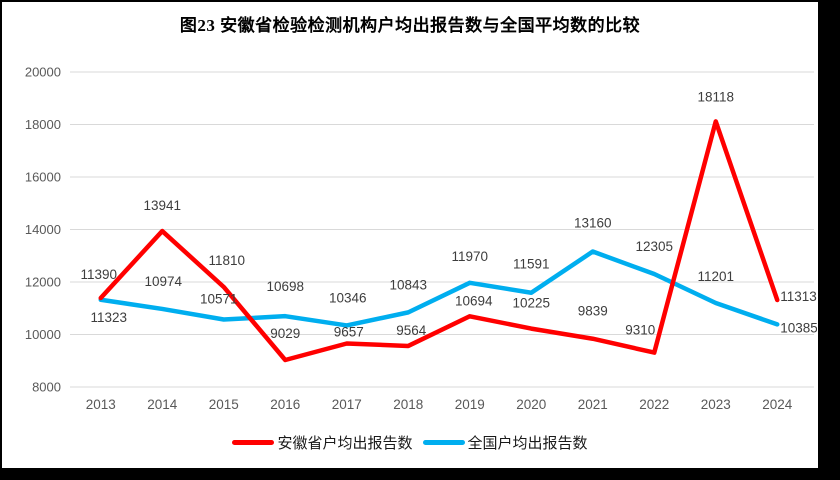 Image resolution: width=840 pixels, height=480 pixels. I want to click on x-axis-tick: 2021, so click(593, 404).